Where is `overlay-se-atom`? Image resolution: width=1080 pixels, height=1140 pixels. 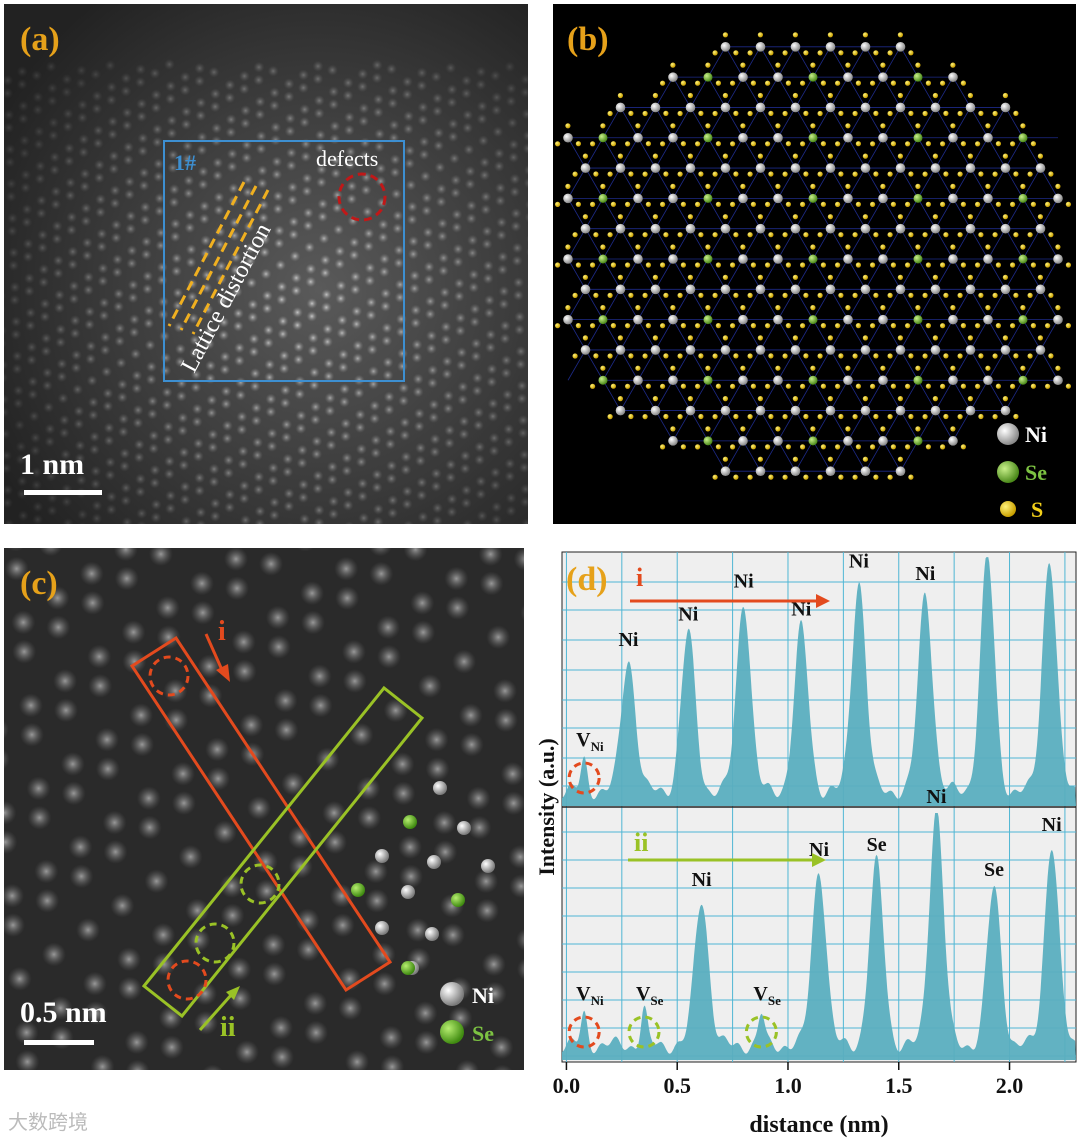
overlay-se-atom is located at coordinates (458, 900).